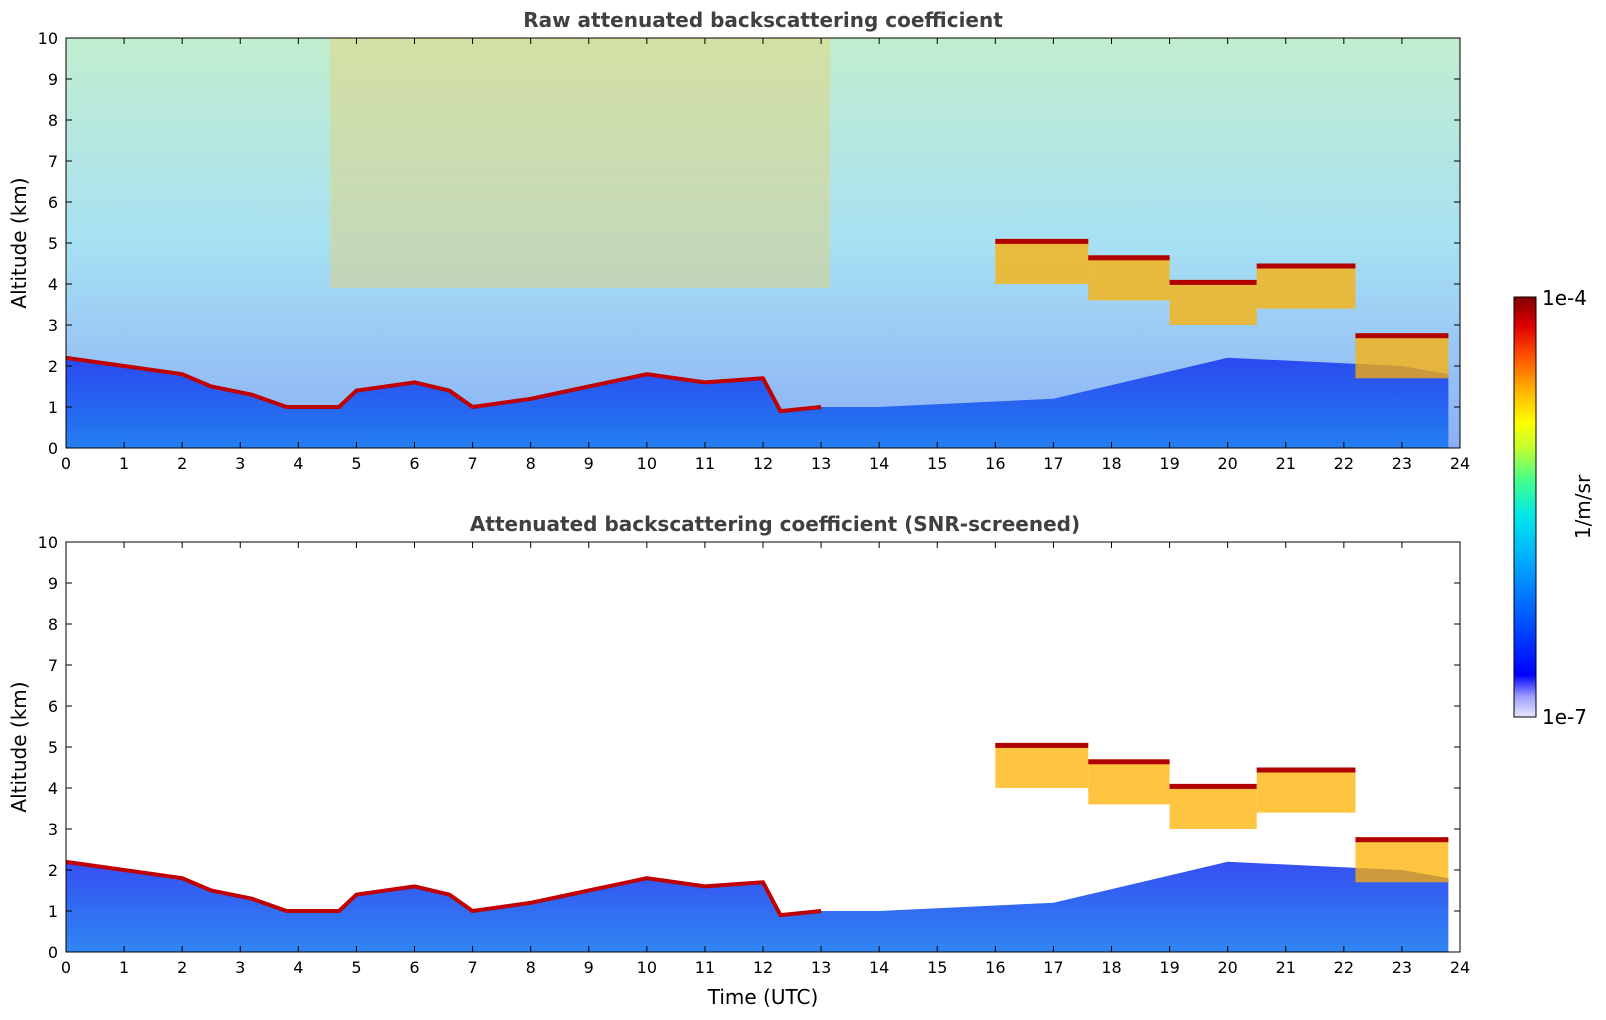 This screenshot has width=1606, height=1020. Describe the element at coordinates (53, 911) in the screenshot. I see `bottom-y-tick-label: 1` at that location.